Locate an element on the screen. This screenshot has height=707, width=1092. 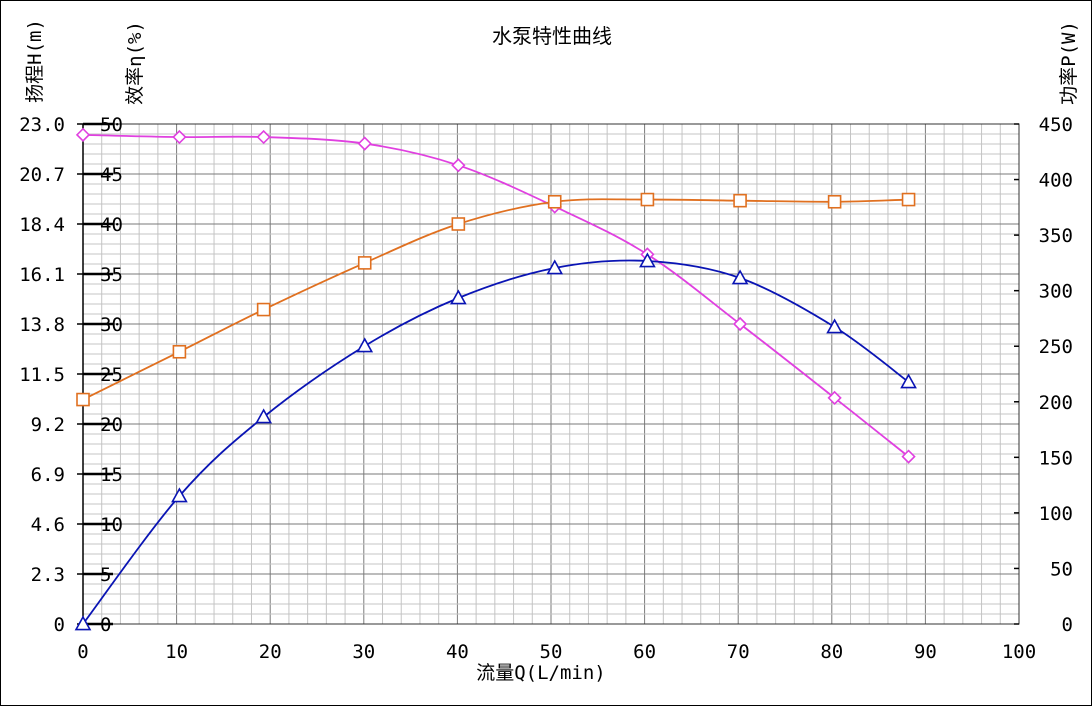
head-tick-label: 18.4 is located at coordinates (42, 225).